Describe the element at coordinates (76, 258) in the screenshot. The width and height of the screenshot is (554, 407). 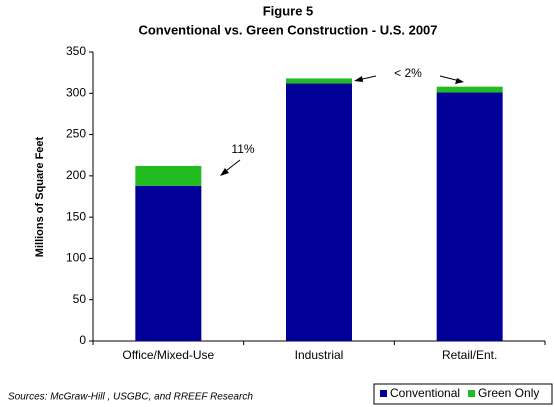
I see `y-tick-label: 100` at that location.